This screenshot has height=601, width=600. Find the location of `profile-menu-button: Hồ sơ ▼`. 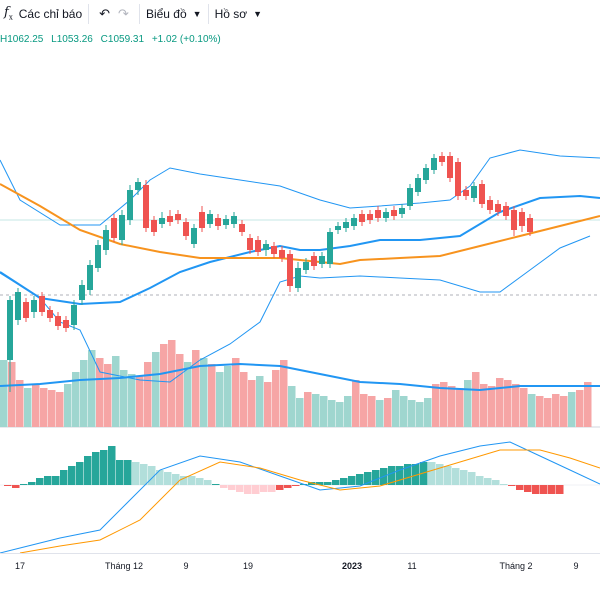

profile-menu-button: Hồ sơ ▼ is located at coordinates (238, 14).